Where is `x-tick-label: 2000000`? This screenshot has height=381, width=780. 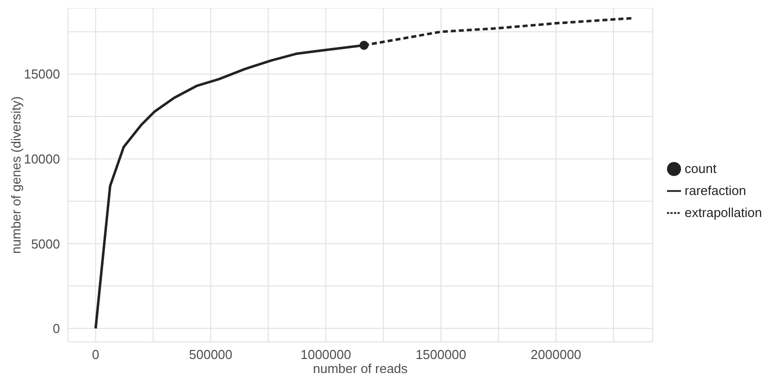
x-tick-label: 2000000 is located at coordinates (556, 354).